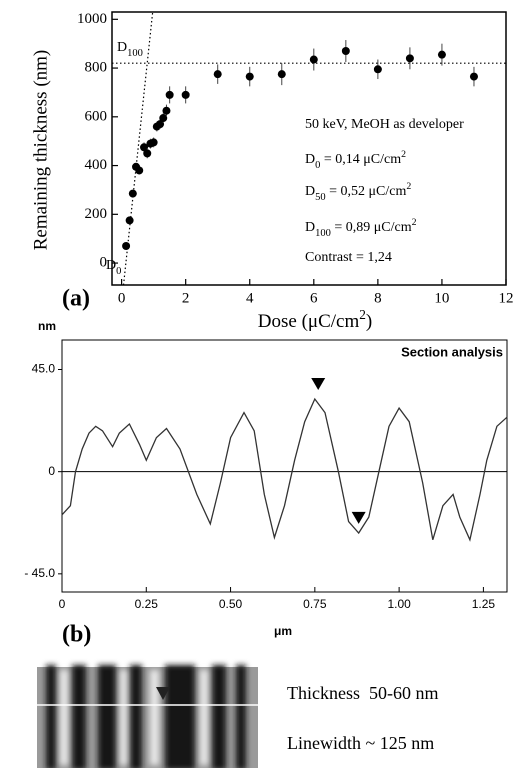 The width and height of the screenshot is (515, 768). What do you see at coordinates (366, 191) in the screenshot?
I see `text-part: = 0,52 μC/cm` at bounding box center [366, 191].